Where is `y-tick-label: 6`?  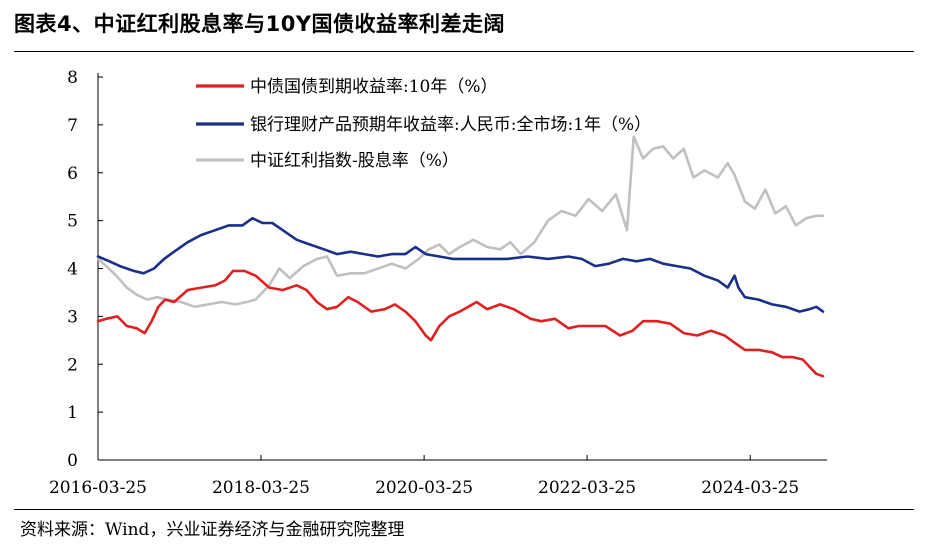 y-tick-label: 6 is located at coordinates (72, 174).